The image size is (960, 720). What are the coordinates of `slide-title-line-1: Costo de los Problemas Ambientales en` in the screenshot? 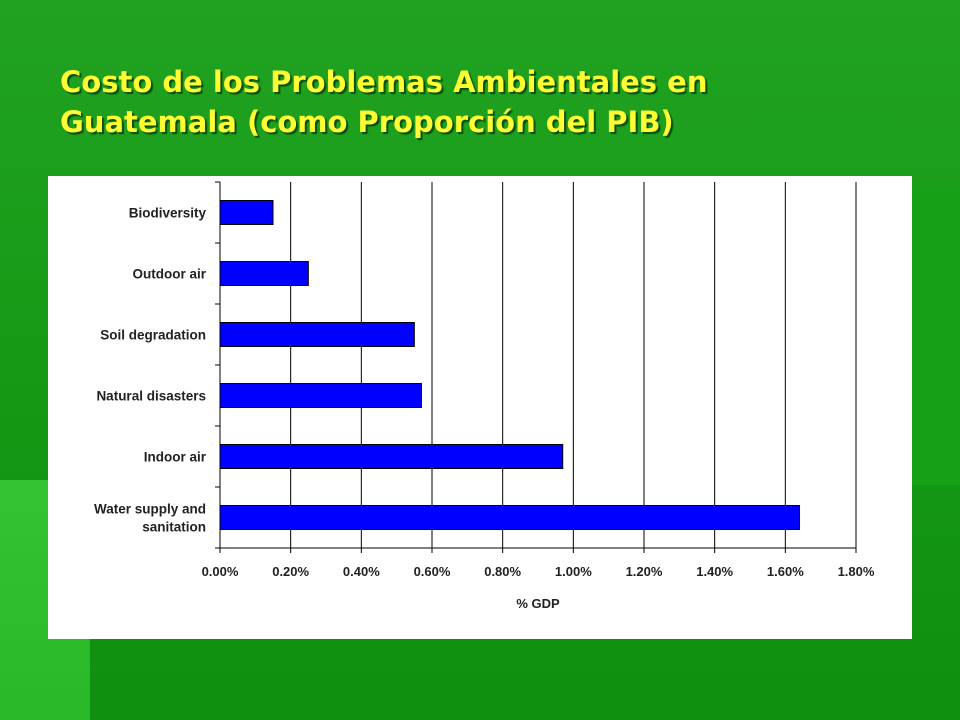 It's located at (384, 82).